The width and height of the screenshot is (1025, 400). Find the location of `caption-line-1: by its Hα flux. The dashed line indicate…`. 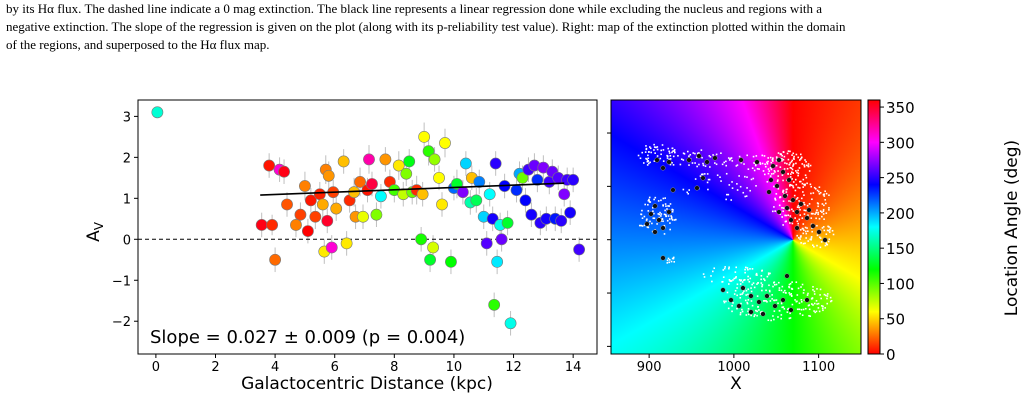

caption-line-1: by its Hα flux. The dashed line indicate… is located at coordinates (414, 8).